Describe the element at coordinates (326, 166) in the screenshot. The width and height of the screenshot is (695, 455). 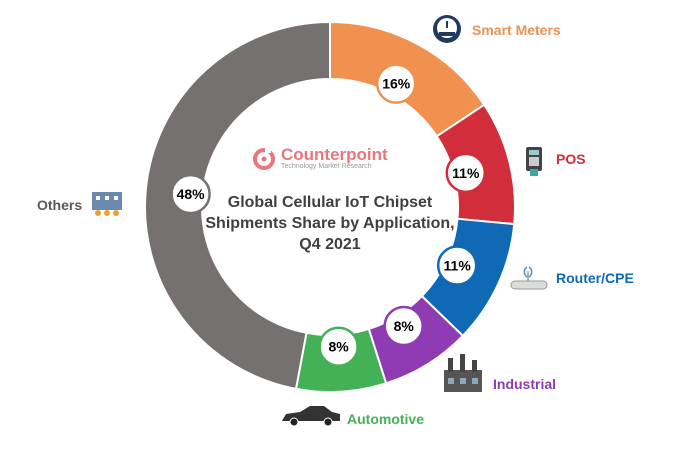
I see `logo-tagline: Technology Market Research` at that location.